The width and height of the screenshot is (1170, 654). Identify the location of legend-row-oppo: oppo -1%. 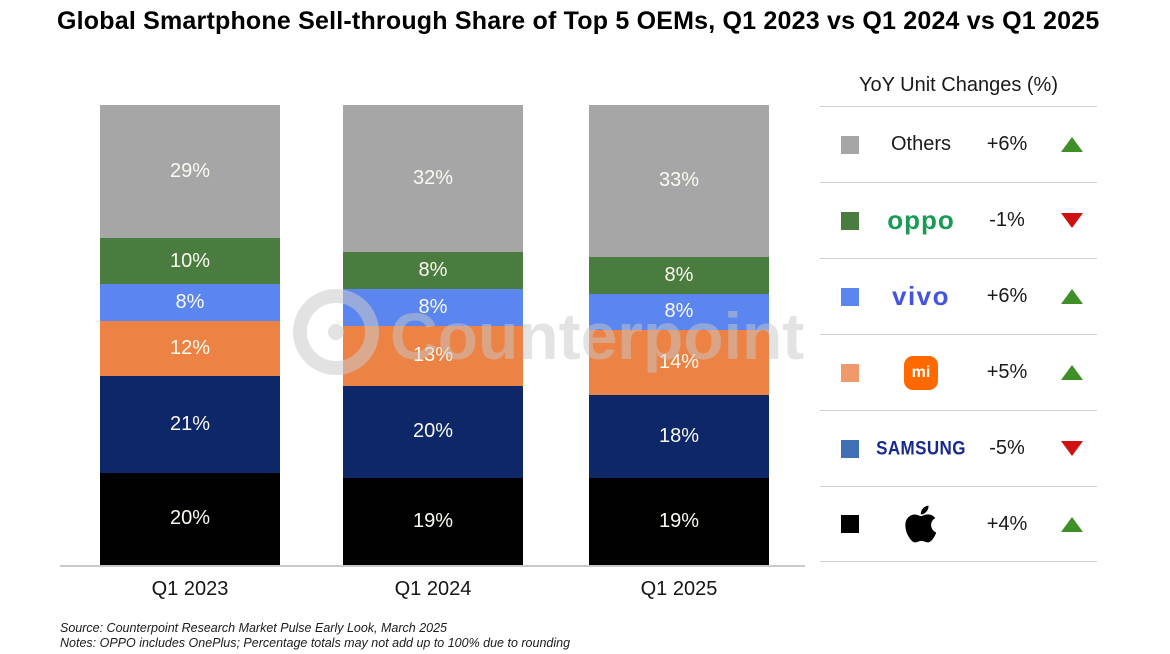
(958, 220).